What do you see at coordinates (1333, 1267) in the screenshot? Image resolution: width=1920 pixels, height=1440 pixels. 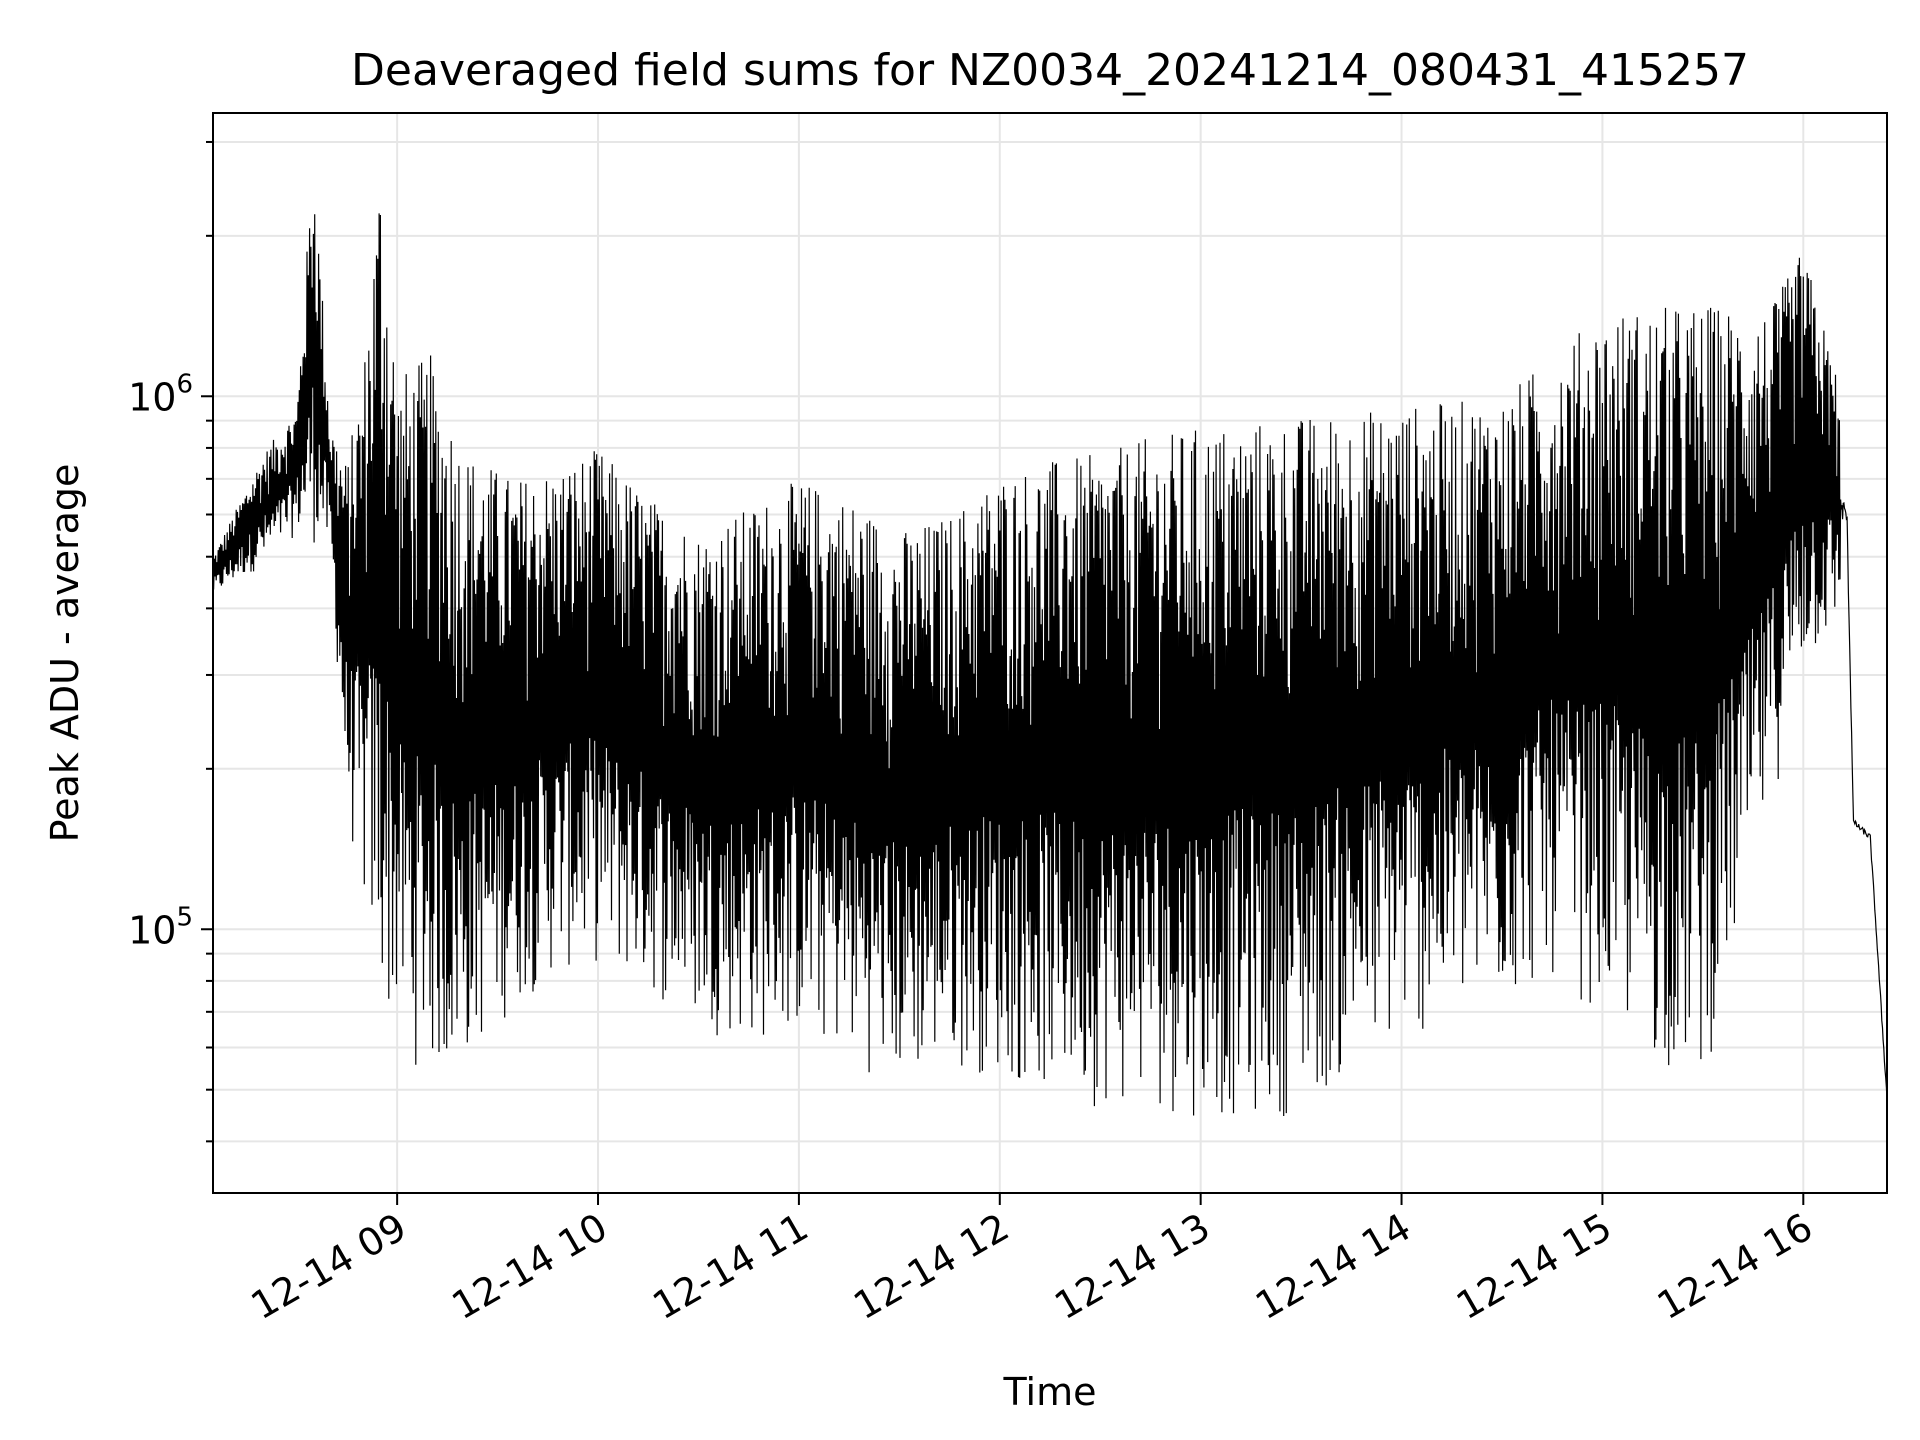 I see `x-tick-label: 12-14 14` at bounding box center [1333, 1267].